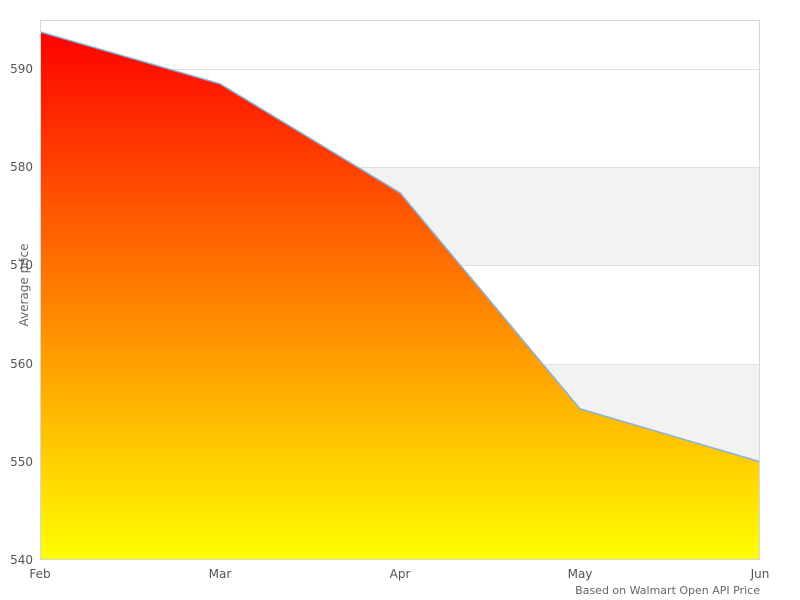 This screenshot has width=800, height=600. Describe the element at coordinates (21, 461) in the screenshot. I see `y-tick-label: 550` at that location.